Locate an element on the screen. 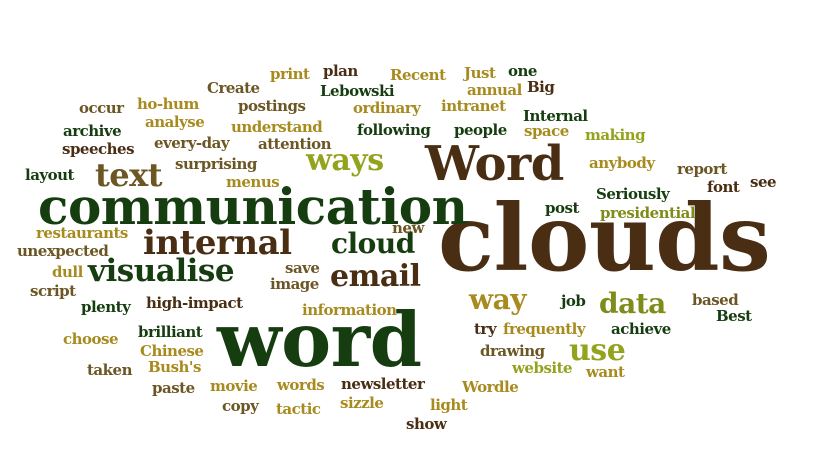 This screenshot has height=462, width=839. word-print: print is located at coordinates (290, 74).